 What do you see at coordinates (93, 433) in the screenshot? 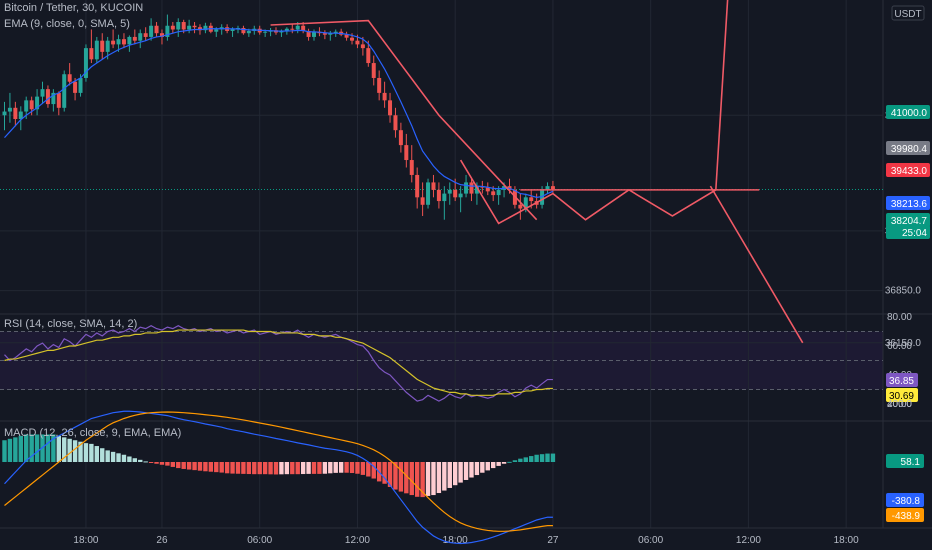
I see `macd-legend: MACD (12, 26, close, 9, EMA, EMA)` at bounding box center [93, 433].